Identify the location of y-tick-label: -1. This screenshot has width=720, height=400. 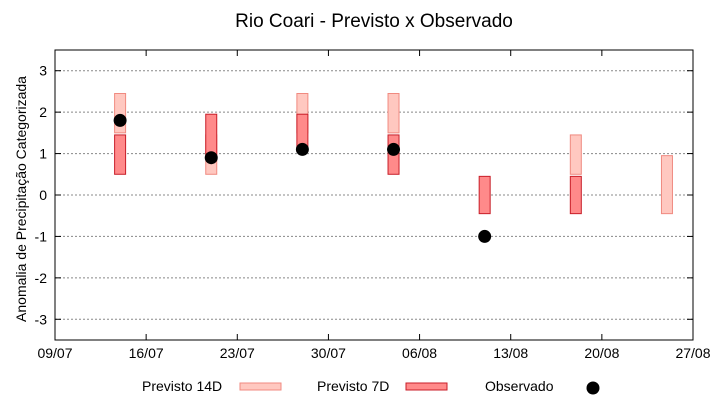
(41, 236).